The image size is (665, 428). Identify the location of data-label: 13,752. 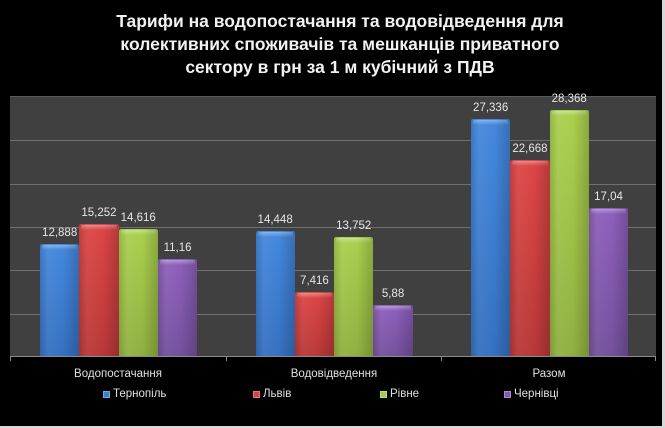
(354, 225).